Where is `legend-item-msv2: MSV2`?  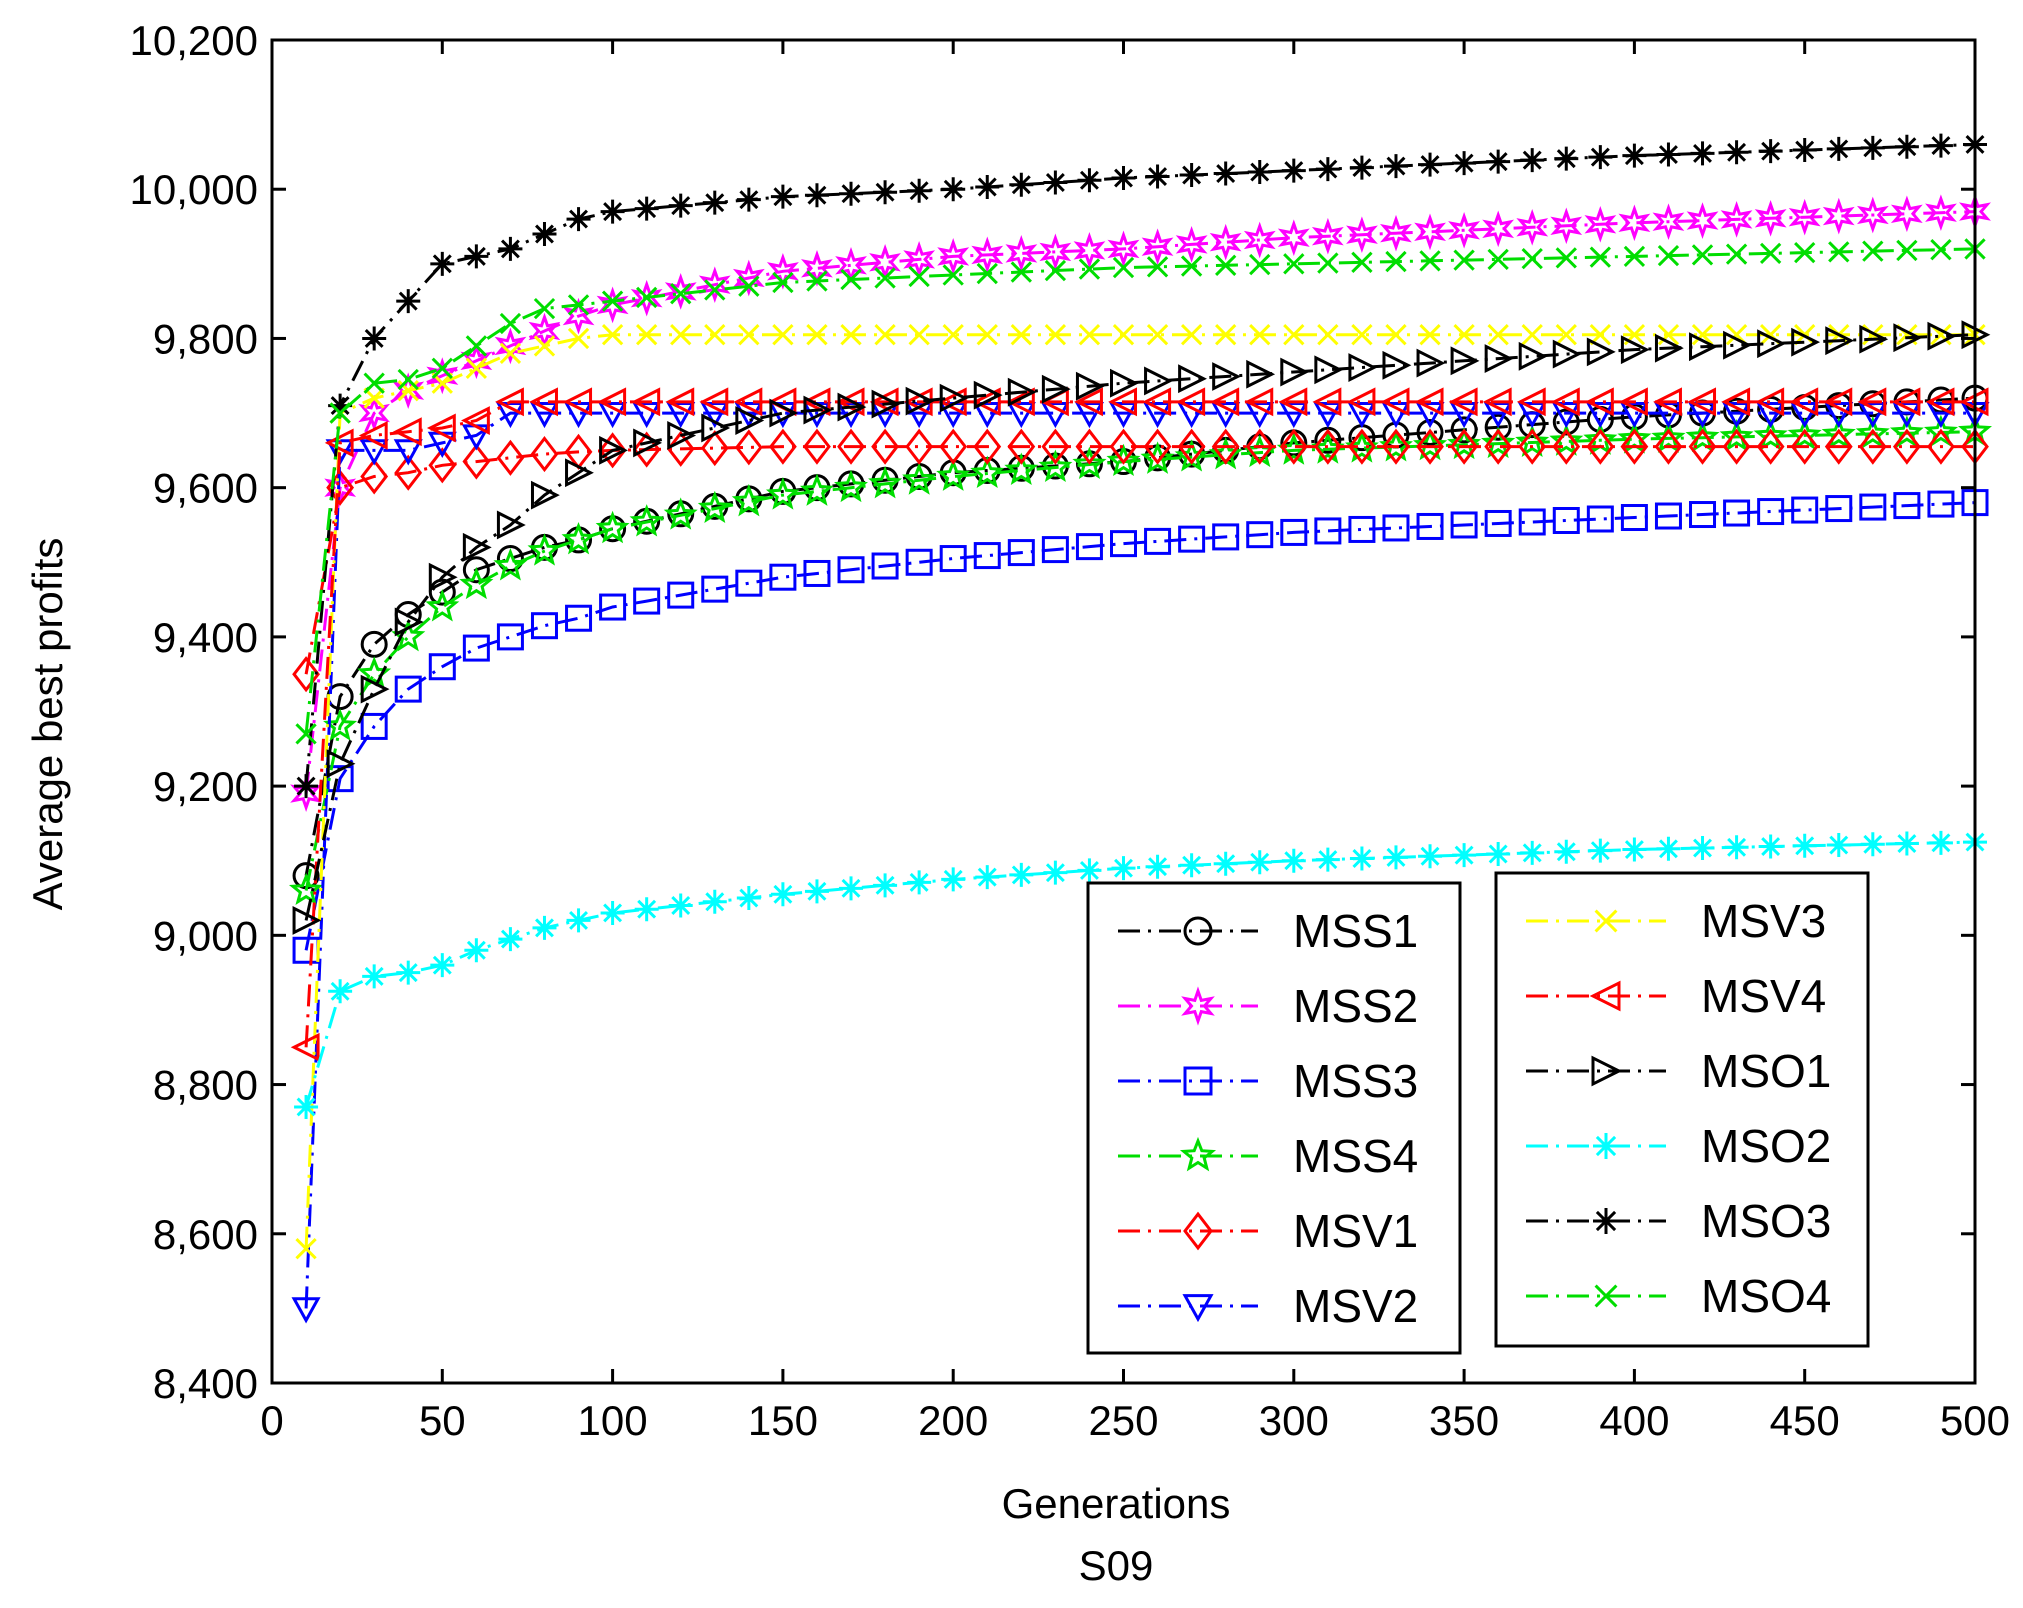
legend-item-msv2: MSV2 is located at coordinates (1268, 1306).